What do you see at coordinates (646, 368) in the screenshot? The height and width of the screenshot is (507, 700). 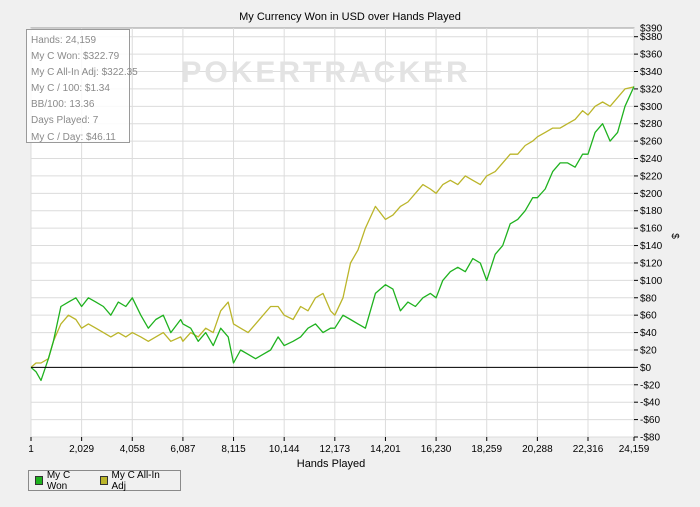 I see `y-tick-label: $0` at bounding box center [646, 368].